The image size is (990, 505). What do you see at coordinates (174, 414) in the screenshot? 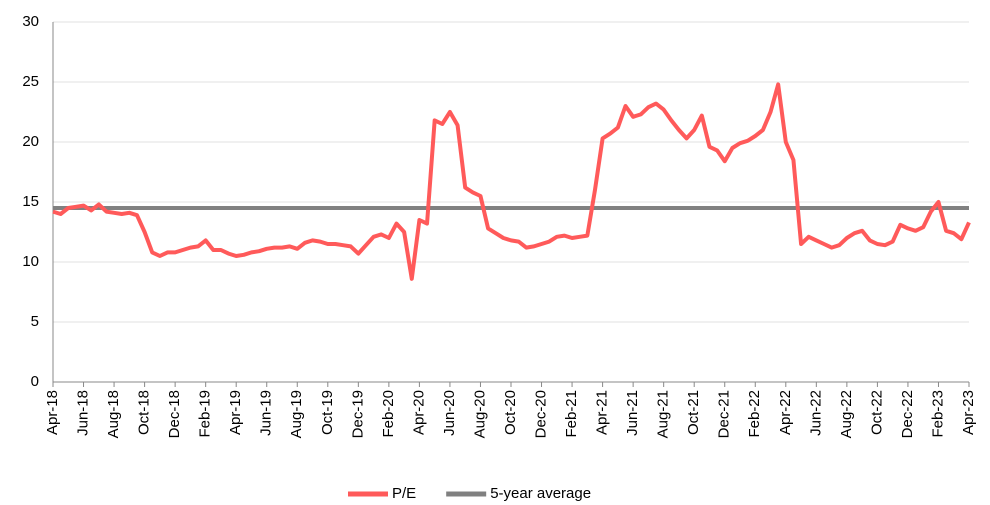
I see `x-tick-label: Dec-18` at bounding box center [174, 414].